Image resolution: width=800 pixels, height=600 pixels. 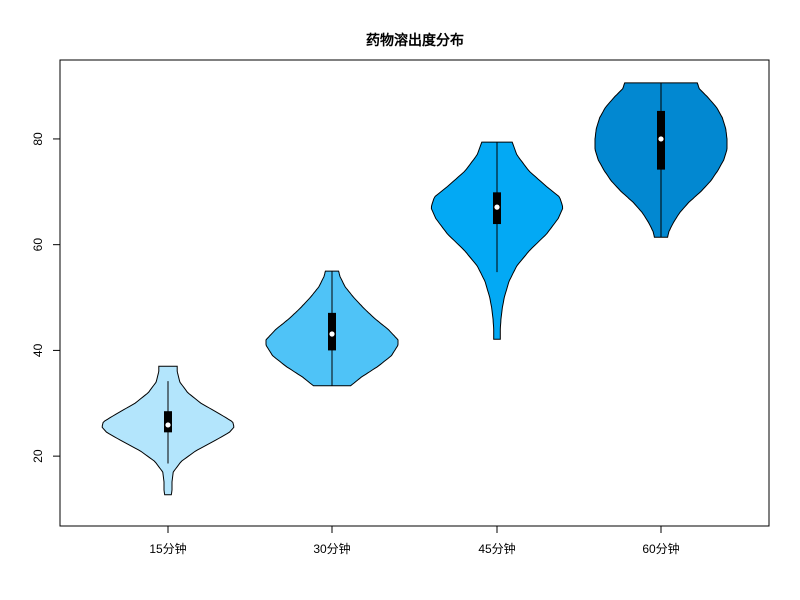 I want to click on x-tick-label: 45分钟, so click(x=496, y=548).